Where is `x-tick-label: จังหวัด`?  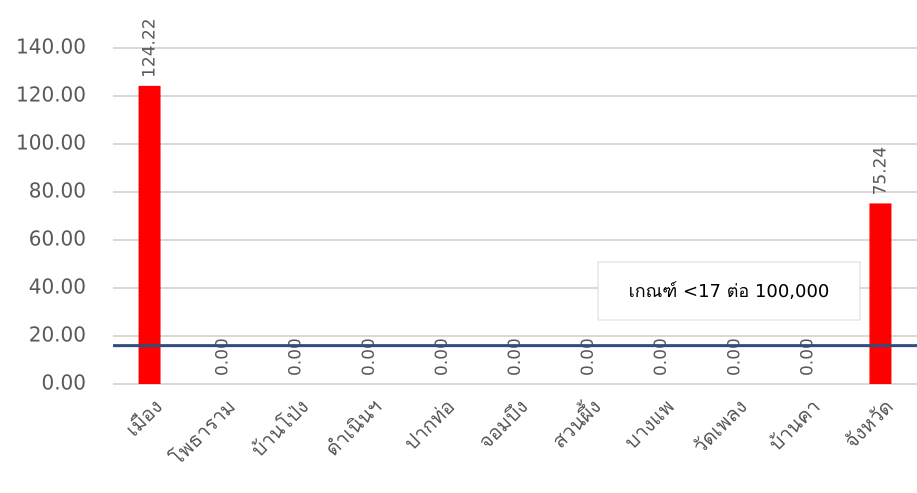
x-tick-label: จังหวัด is located at coordinates (868, 423).